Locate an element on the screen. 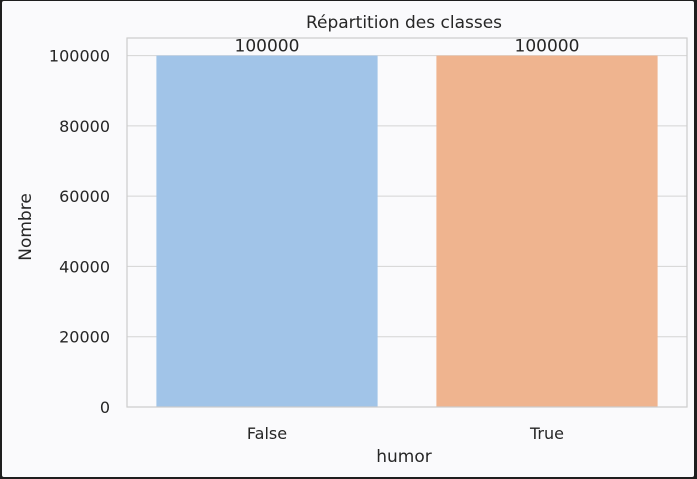  x-axis-label: humor is located at coordinates (404, 457).